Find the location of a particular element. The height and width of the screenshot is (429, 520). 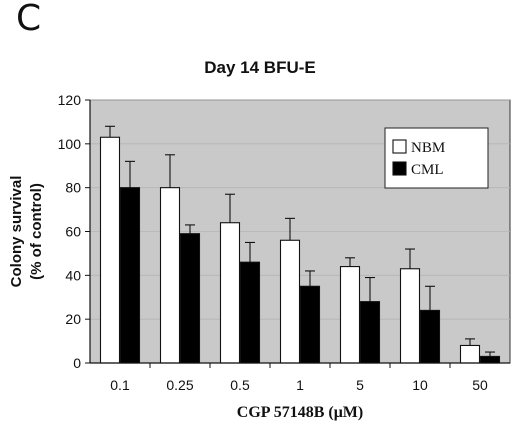

bar-cml-0.1 is located at coordinates (130, 275).